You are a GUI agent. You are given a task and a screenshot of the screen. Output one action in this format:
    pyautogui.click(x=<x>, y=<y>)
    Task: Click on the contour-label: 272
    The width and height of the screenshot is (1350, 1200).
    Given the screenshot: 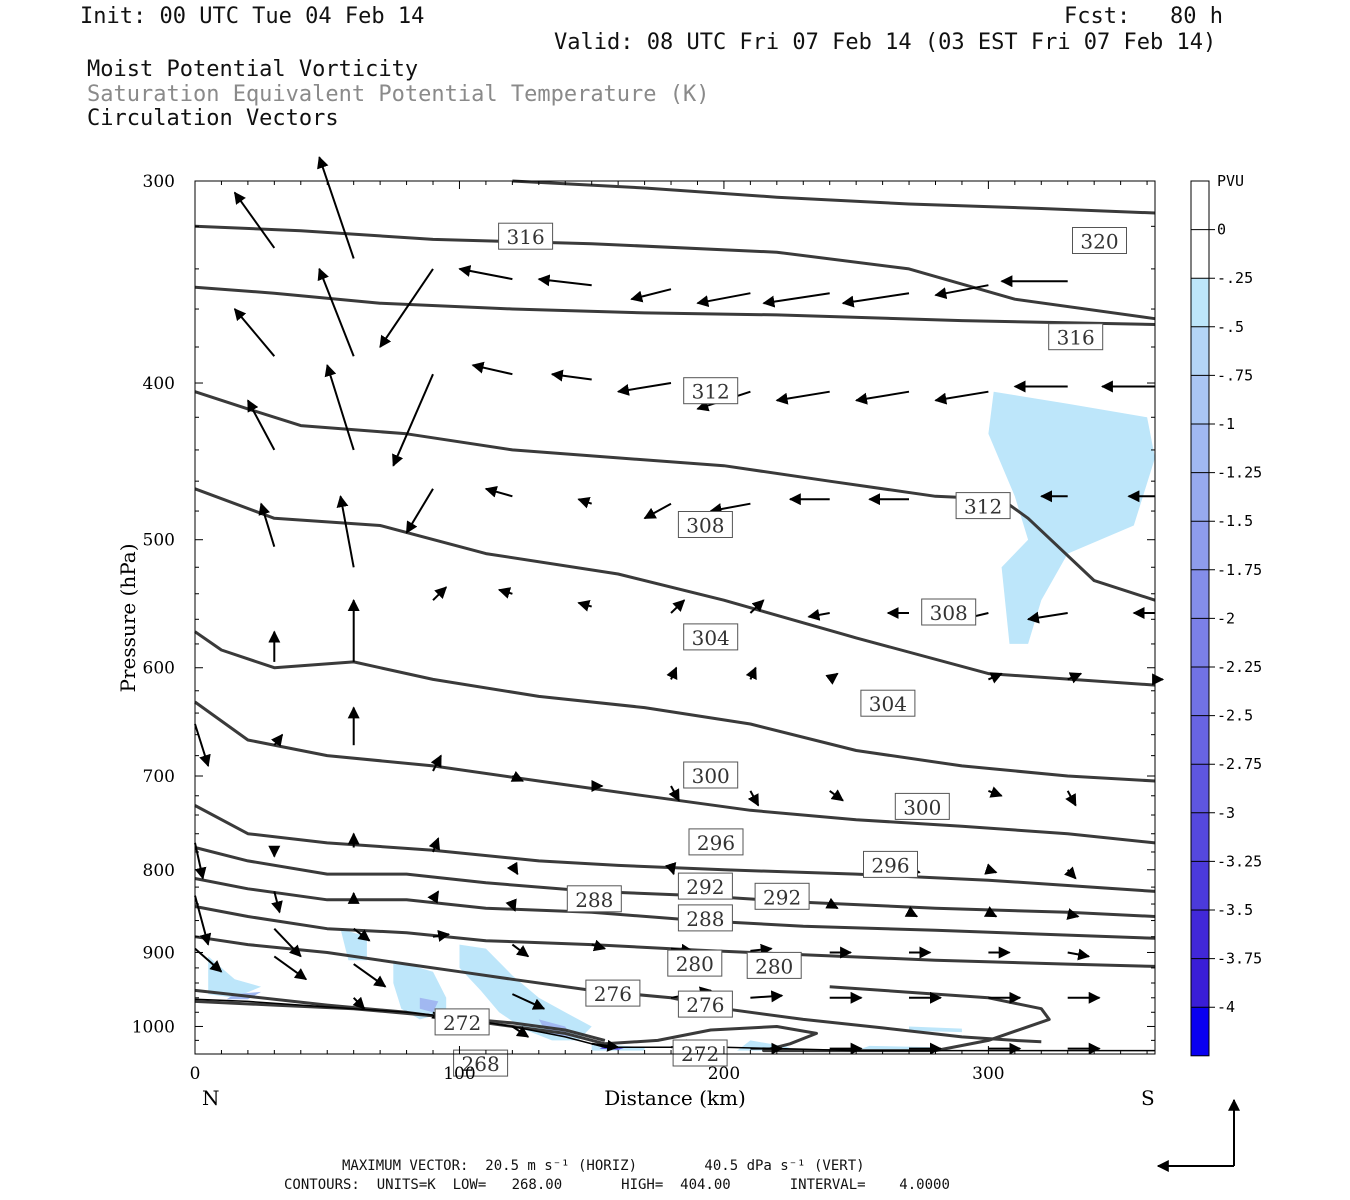 What is the action you would take?
    pyautogui.click(x=462, y=1023)
    